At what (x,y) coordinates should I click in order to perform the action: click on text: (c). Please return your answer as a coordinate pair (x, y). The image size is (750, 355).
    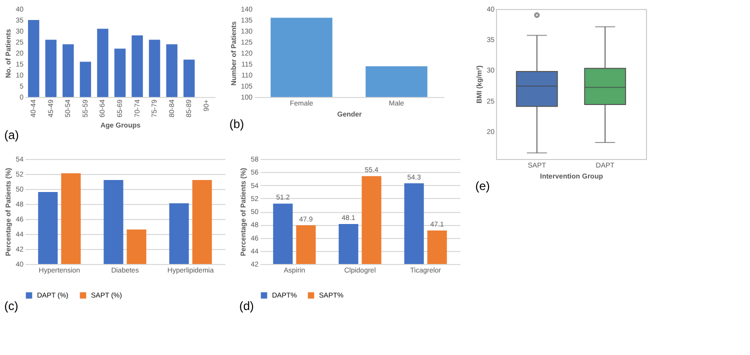
    Looking at the image, I should click on (11, 306).